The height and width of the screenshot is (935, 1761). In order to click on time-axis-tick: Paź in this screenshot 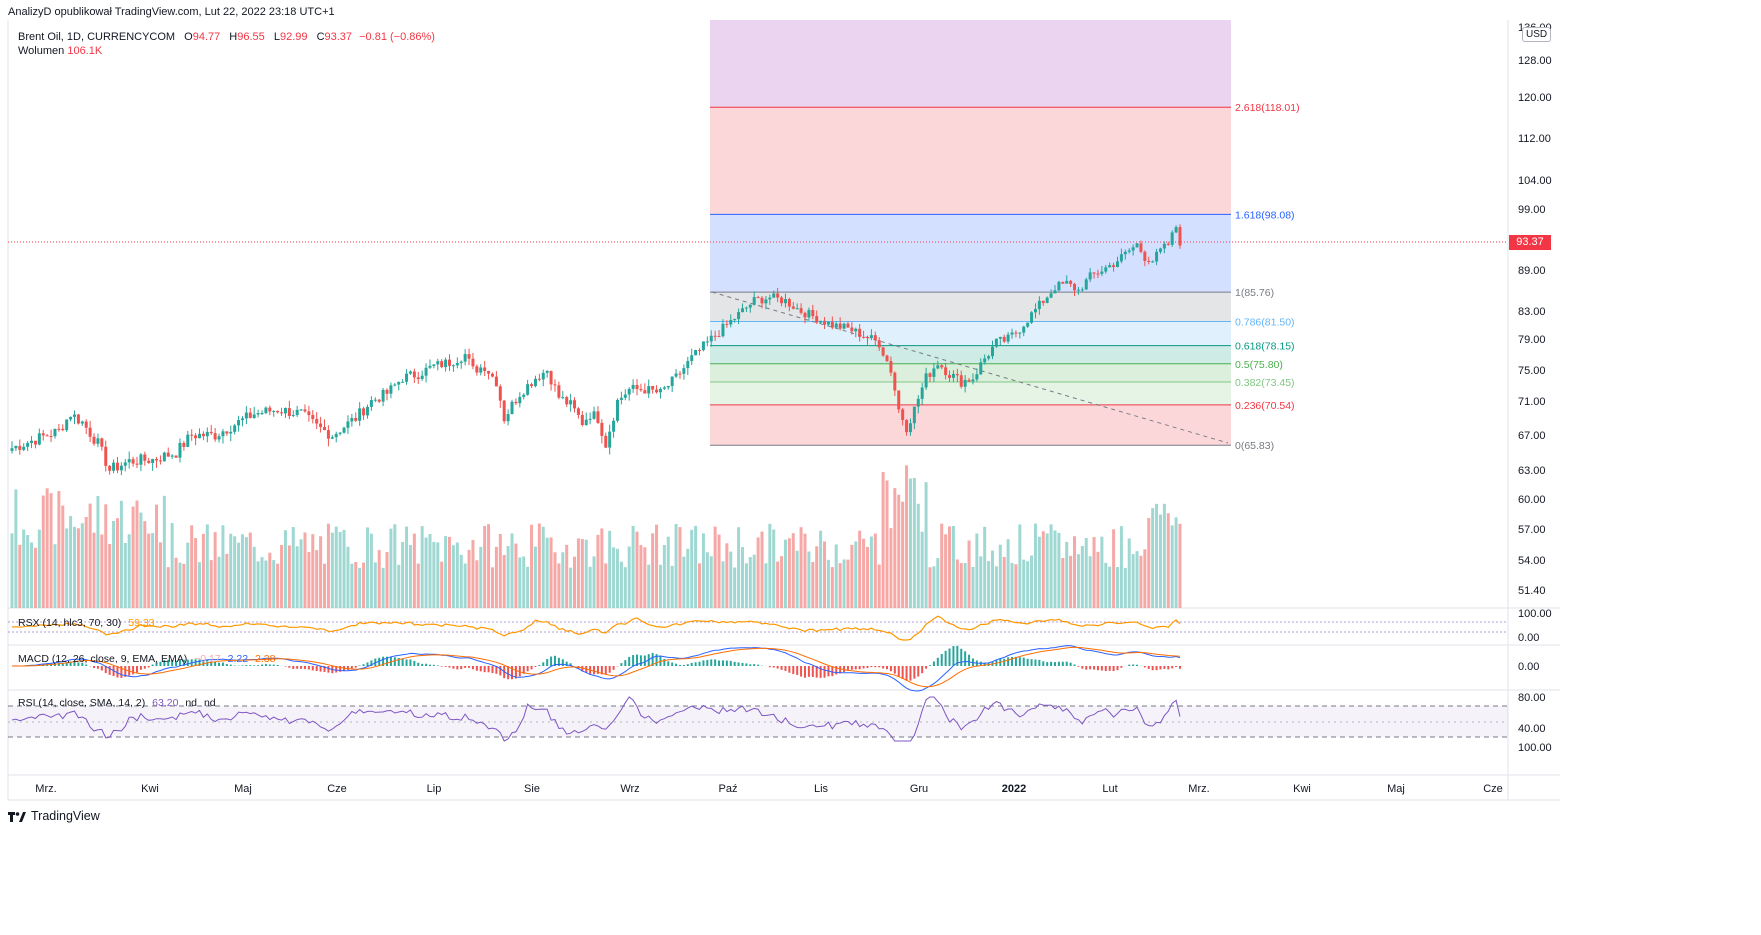, I will do `click(728, 789)`.